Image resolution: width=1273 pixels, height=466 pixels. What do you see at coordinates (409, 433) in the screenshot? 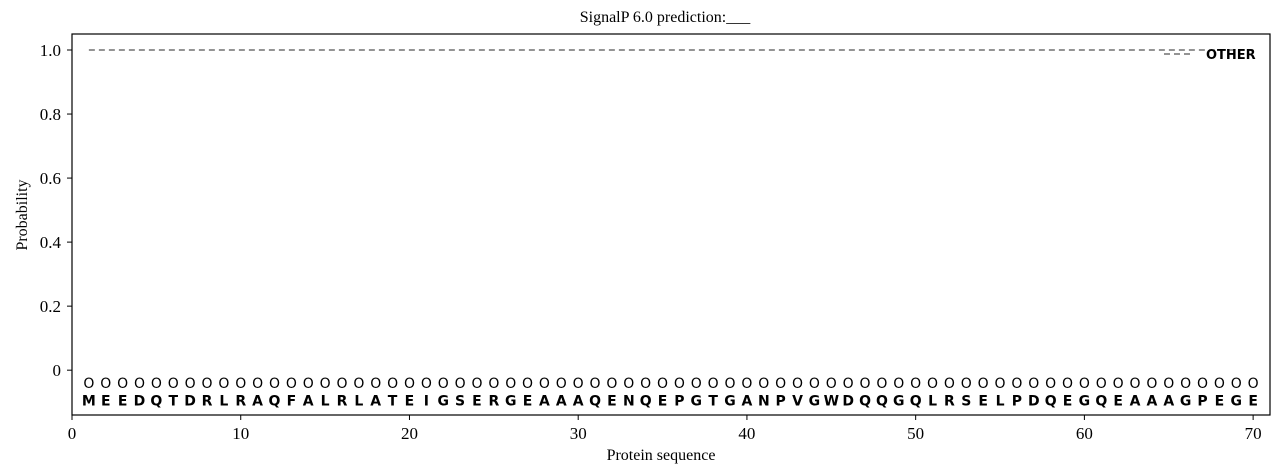
I see `x-tick-label: 20` at bounding box center [409, 433].